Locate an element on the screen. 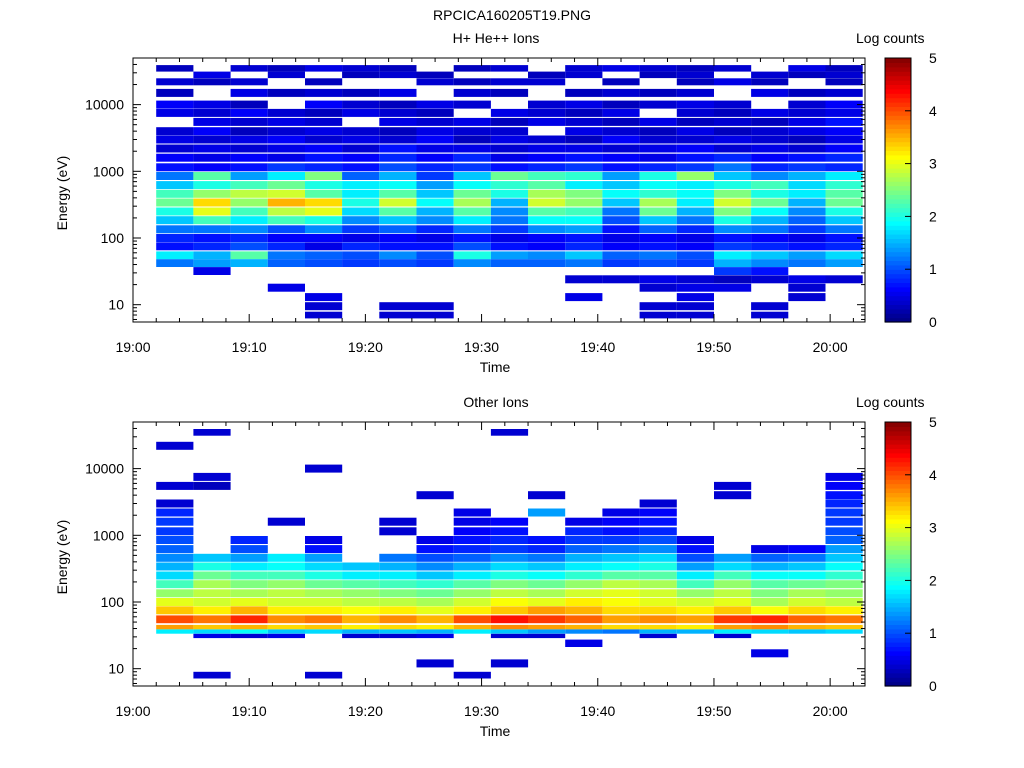 The height and width of the screenshot is (768, 1024). panel-2-colorbar-tick-label: 4 is located at coordinates (933, 475).